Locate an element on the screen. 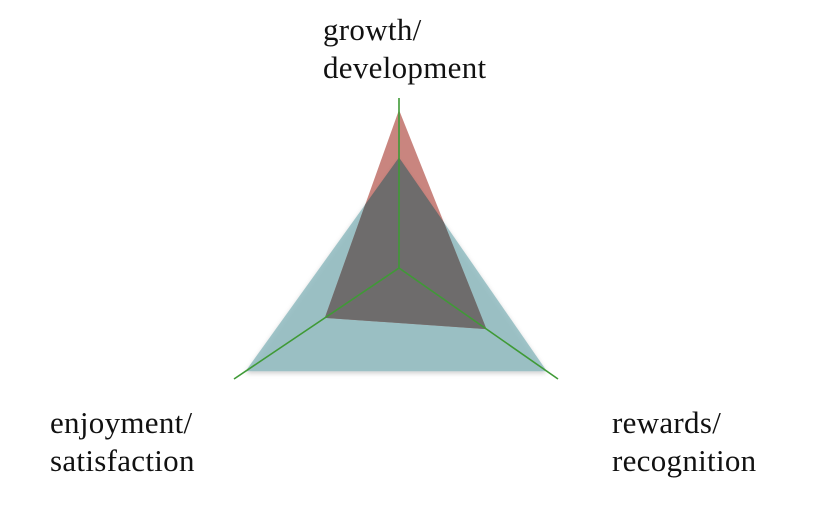 This screenshot has height=508, width=836. axis-line-left is located at coordinates (316, 323).